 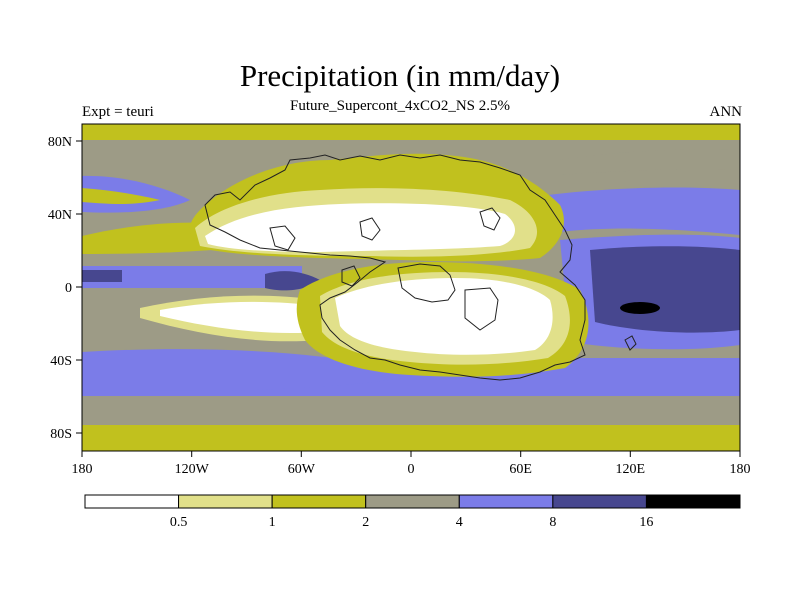 I want to click on colorbar-label: 4, so click(x=459, y=522).